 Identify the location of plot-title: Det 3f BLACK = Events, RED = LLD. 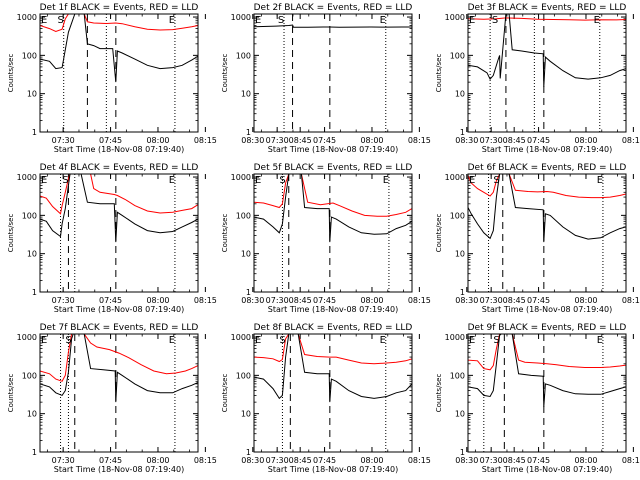
(547, 8).